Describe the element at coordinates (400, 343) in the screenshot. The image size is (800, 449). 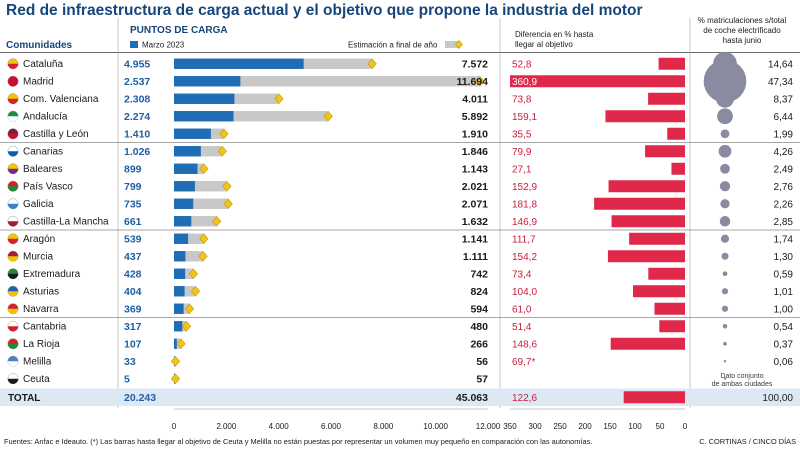
I see `table-row: La Rioja 107 266 148,6 0,37` at that location.